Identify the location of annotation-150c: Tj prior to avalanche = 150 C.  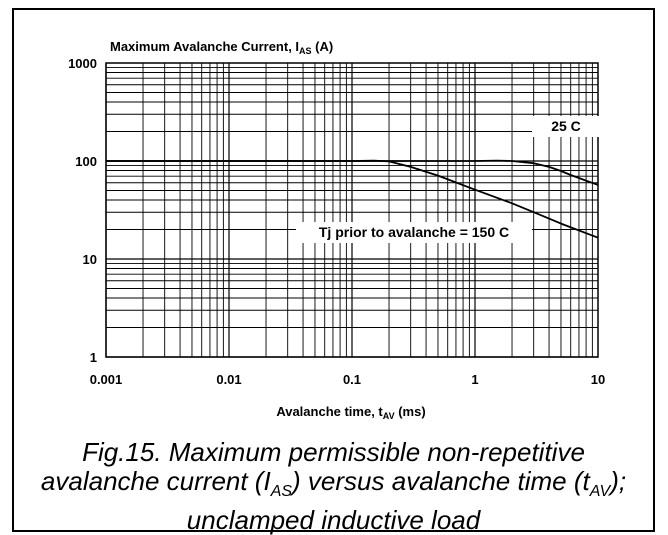
(414, 232).